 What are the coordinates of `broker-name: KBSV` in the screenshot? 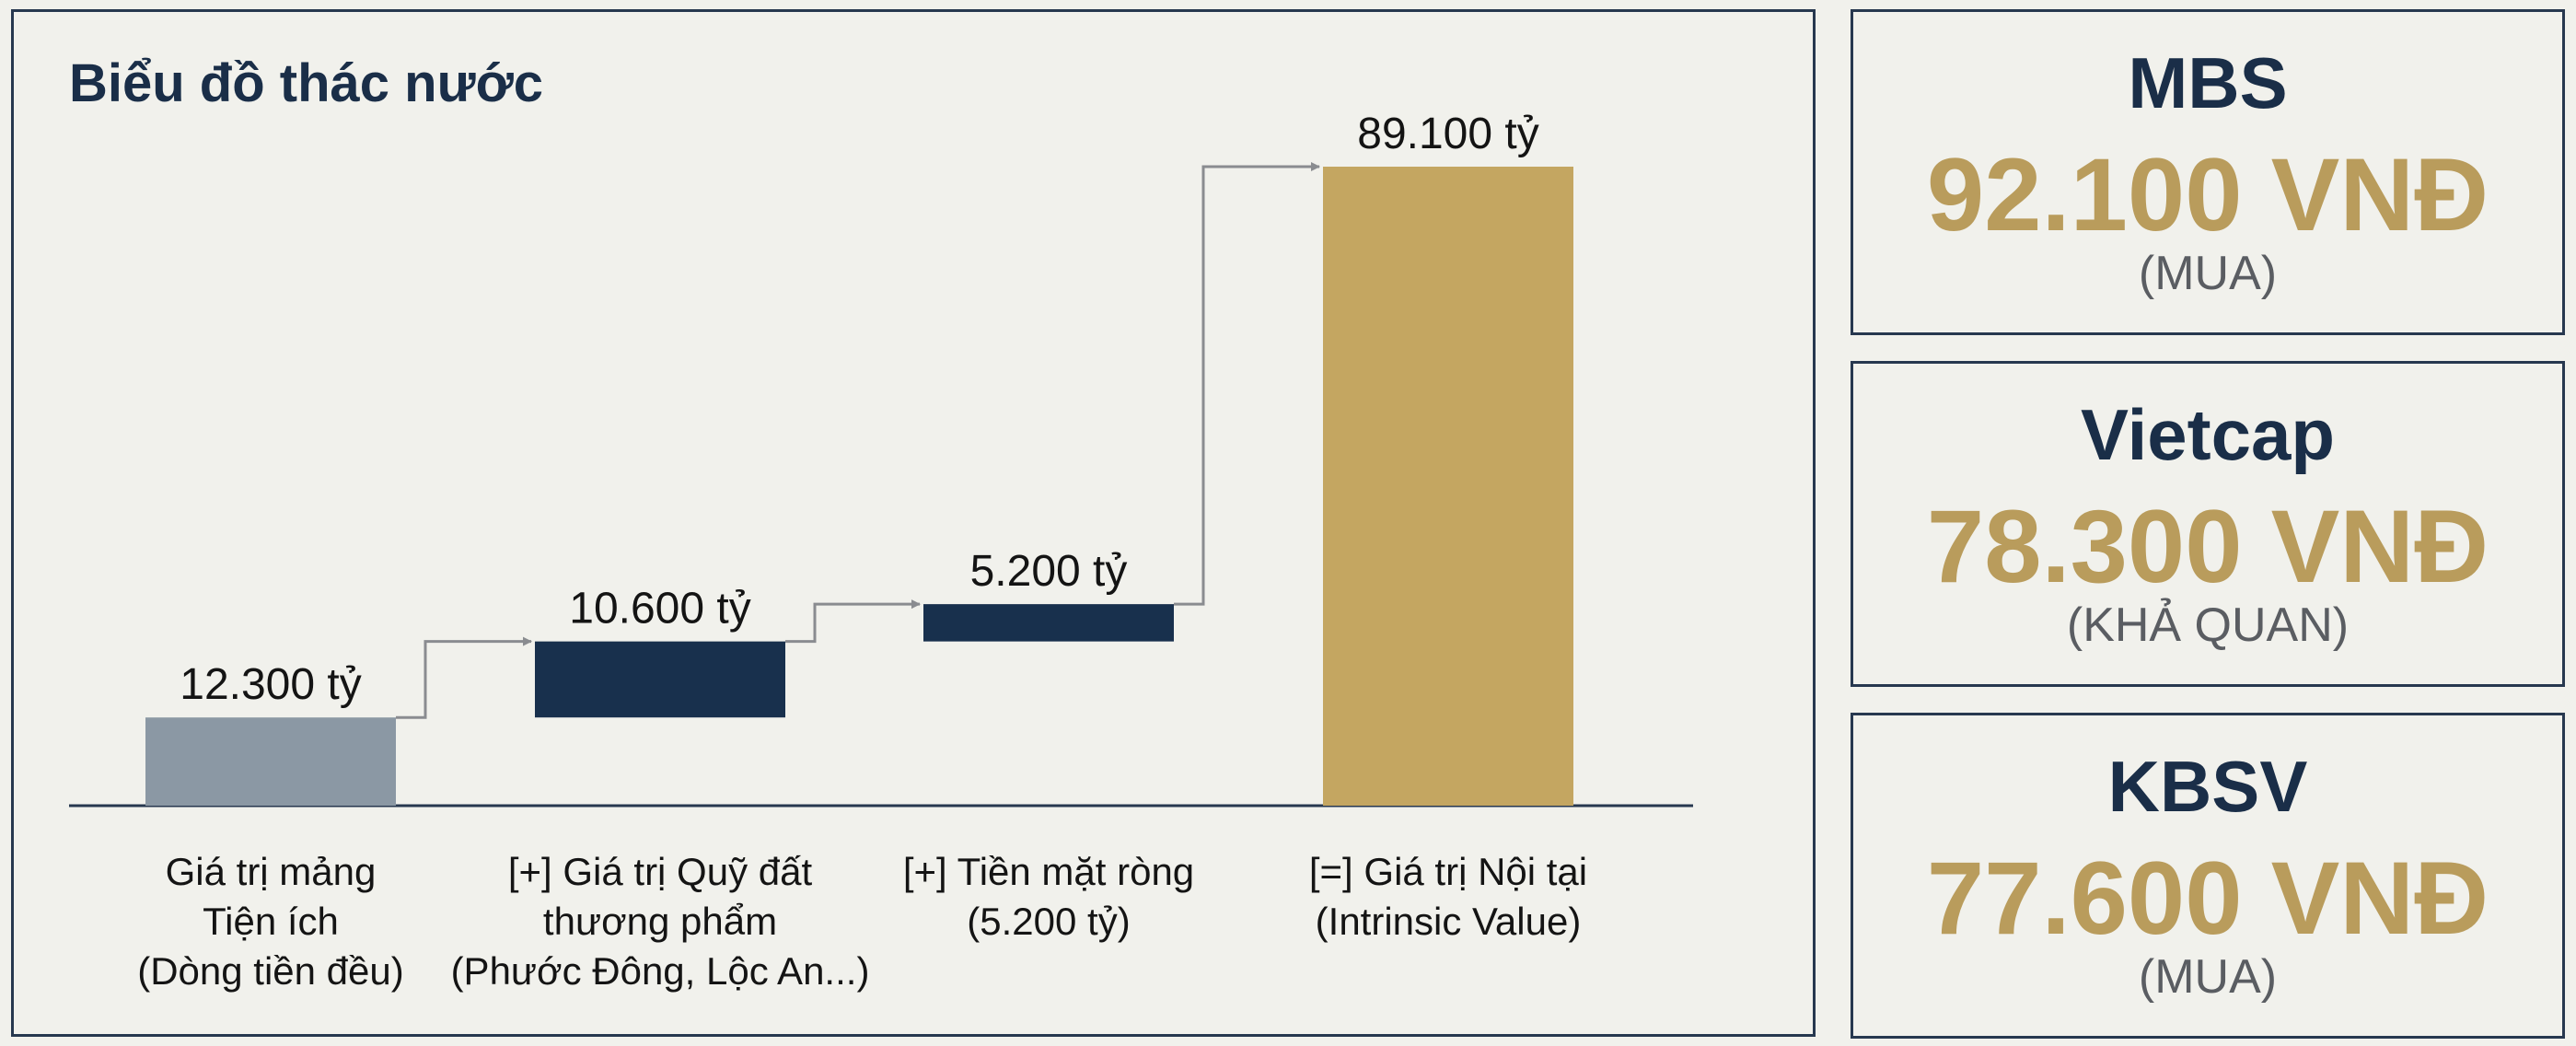 It's located at (2207, 786).